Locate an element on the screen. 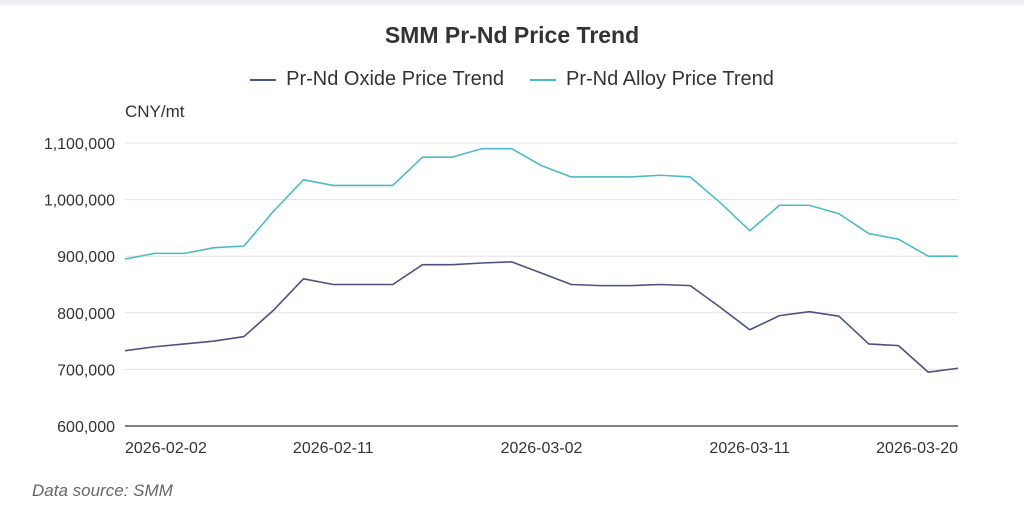 The height and width of the screenshot is (517, 1024). y-tick-label: 700,000 is located at coordinates (86, 370).